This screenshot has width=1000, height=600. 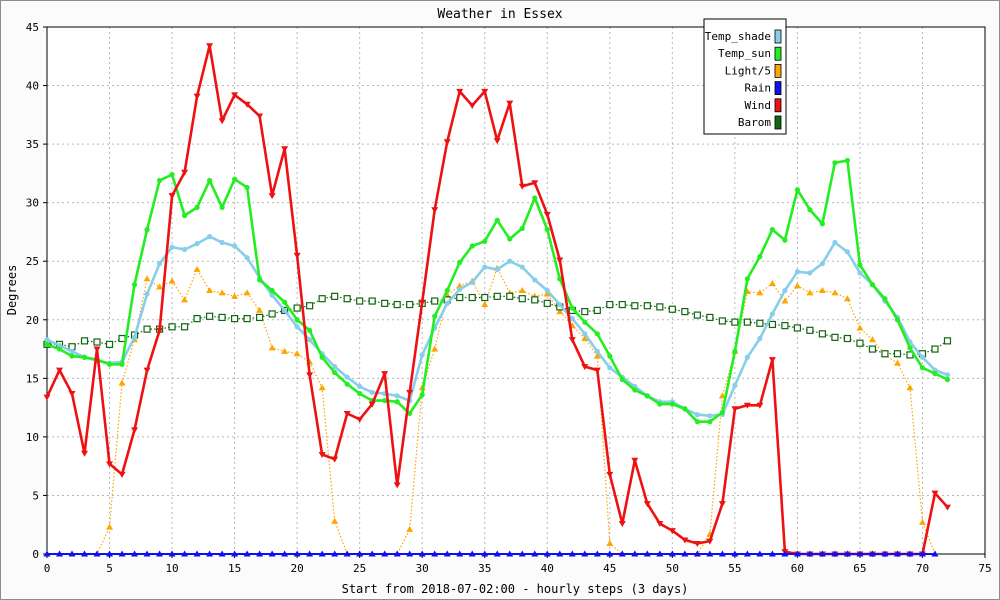 What do you see at coordinates (744, 53) in the screenshot?
I see `legend-label: Temp_sun` at bounding box center [744, 53].